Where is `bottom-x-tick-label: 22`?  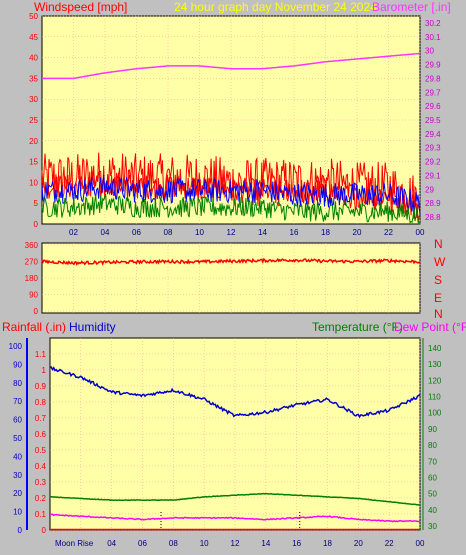
bottom-x-tick-label: 22 is located at coordinates (389, 543).